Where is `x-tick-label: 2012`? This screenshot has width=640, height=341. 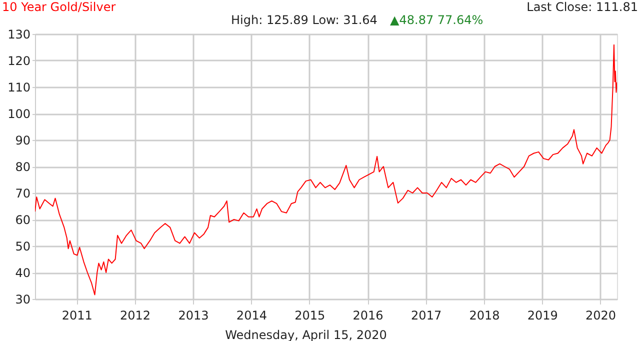 x-tick-label: 2012 is located at coordinates (135, 315).